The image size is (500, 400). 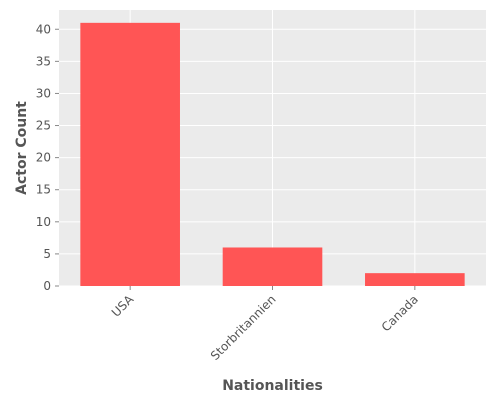 I want to click on x-tick-label: USA, so click(x=123, y=306).